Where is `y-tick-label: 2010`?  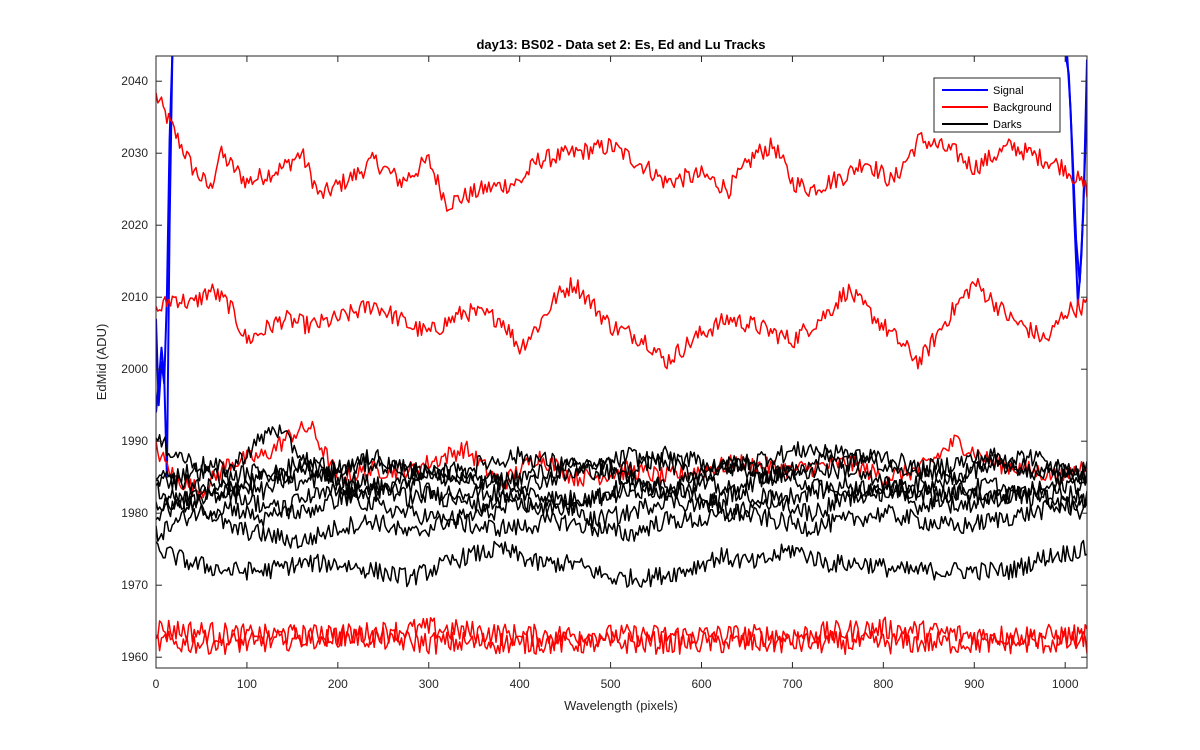
y-tick-label: 2010 is located at coordinates (134, 297).